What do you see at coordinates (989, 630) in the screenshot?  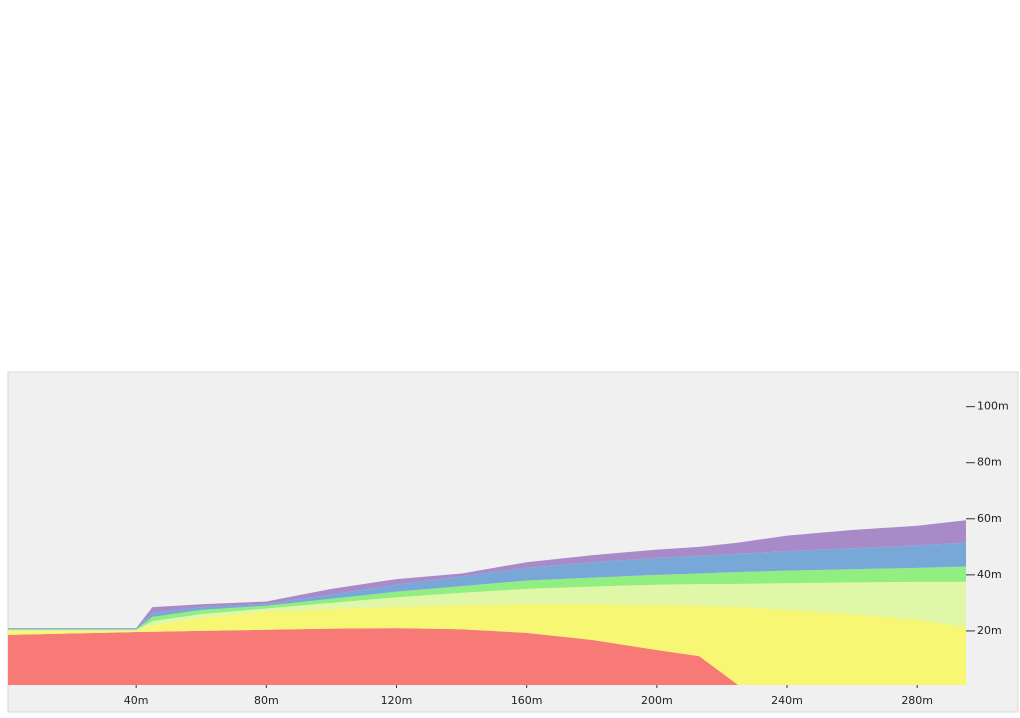 I see `y-tick-label: 20m` at bounding box center [989, 630].